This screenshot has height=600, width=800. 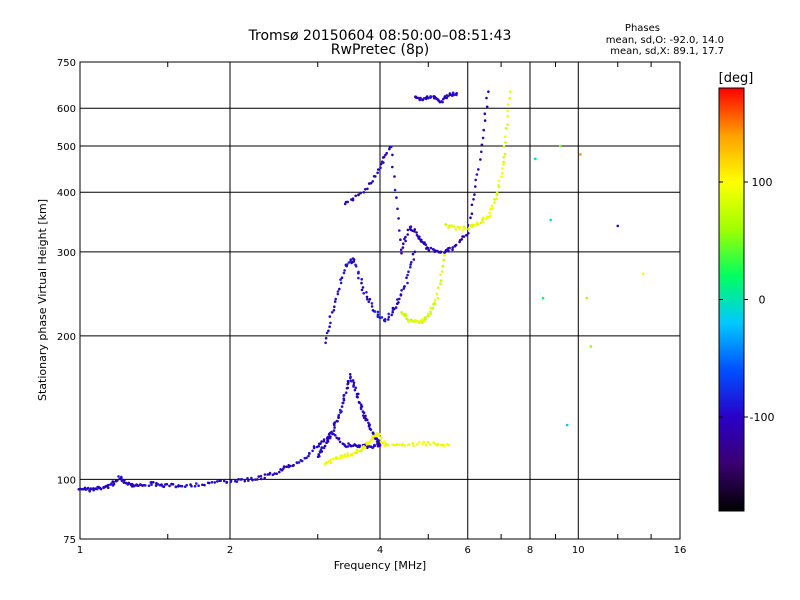 I want to click on x-tick-label: 4, so click(x=380, y=550).